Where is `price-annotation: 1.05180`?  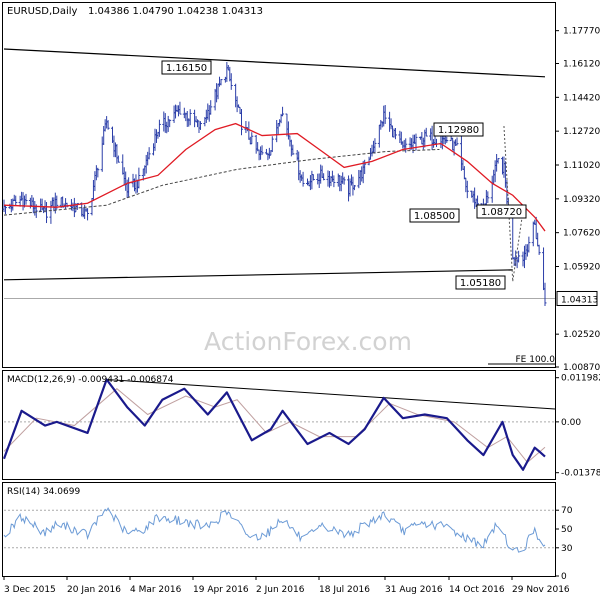 price-annotation: 1.05180 is located at coordinates (480, 282).